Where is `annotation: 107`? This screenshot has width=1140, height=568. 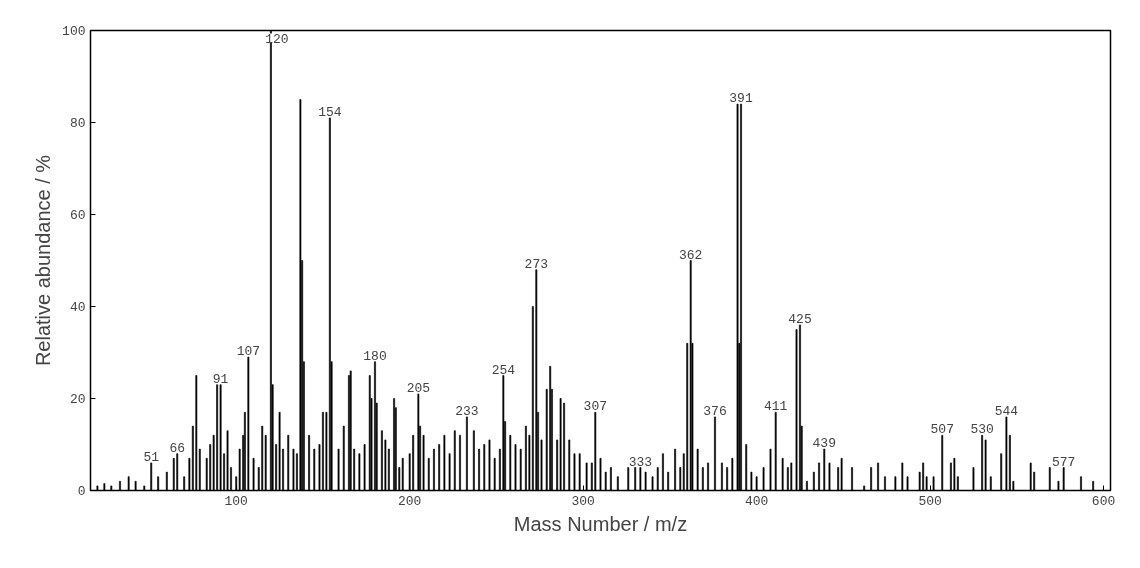 annotation: 107 is located at coordinates (248, 352).